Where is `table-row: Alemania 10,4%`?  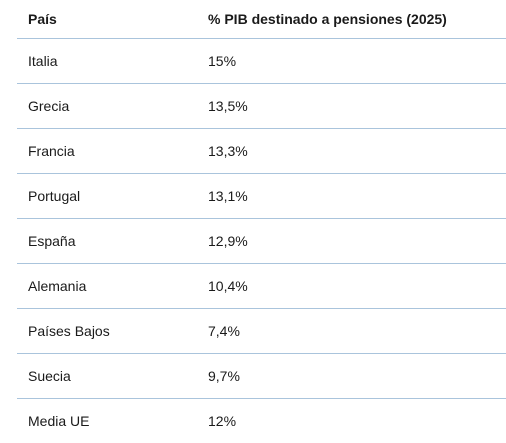 table-row: Alemania 10,4% is located at coordinates (261, 286).